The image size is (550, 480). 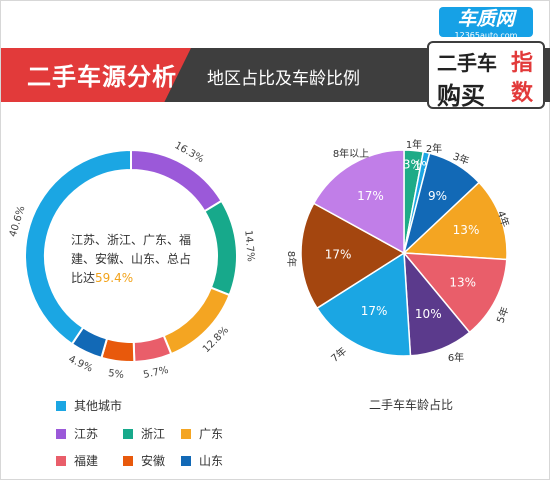 I want to click on pie-category-label-1: 2年, so click(x=434, y=148).